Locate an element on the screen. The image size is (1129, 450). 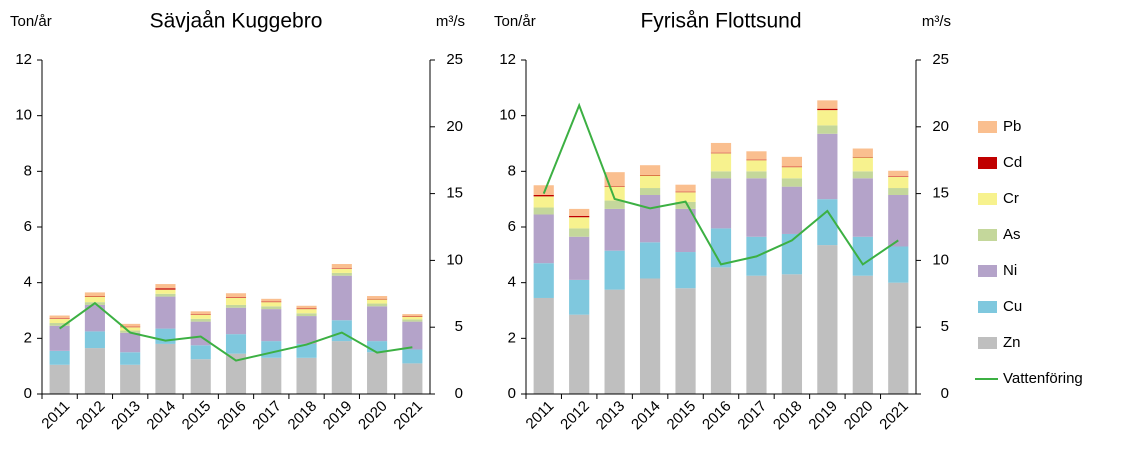
y-tick-label: 2 is located at coordinates (512, 337).